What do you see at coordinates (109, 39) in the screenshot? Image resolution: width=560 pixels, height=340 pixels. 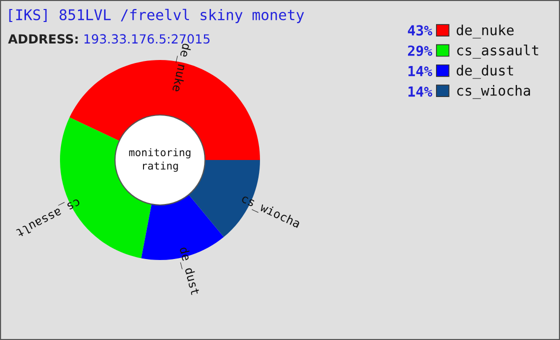 I see `text: ADDRESS: 193.33.176.5:27015` at bounding box center [109, 39].